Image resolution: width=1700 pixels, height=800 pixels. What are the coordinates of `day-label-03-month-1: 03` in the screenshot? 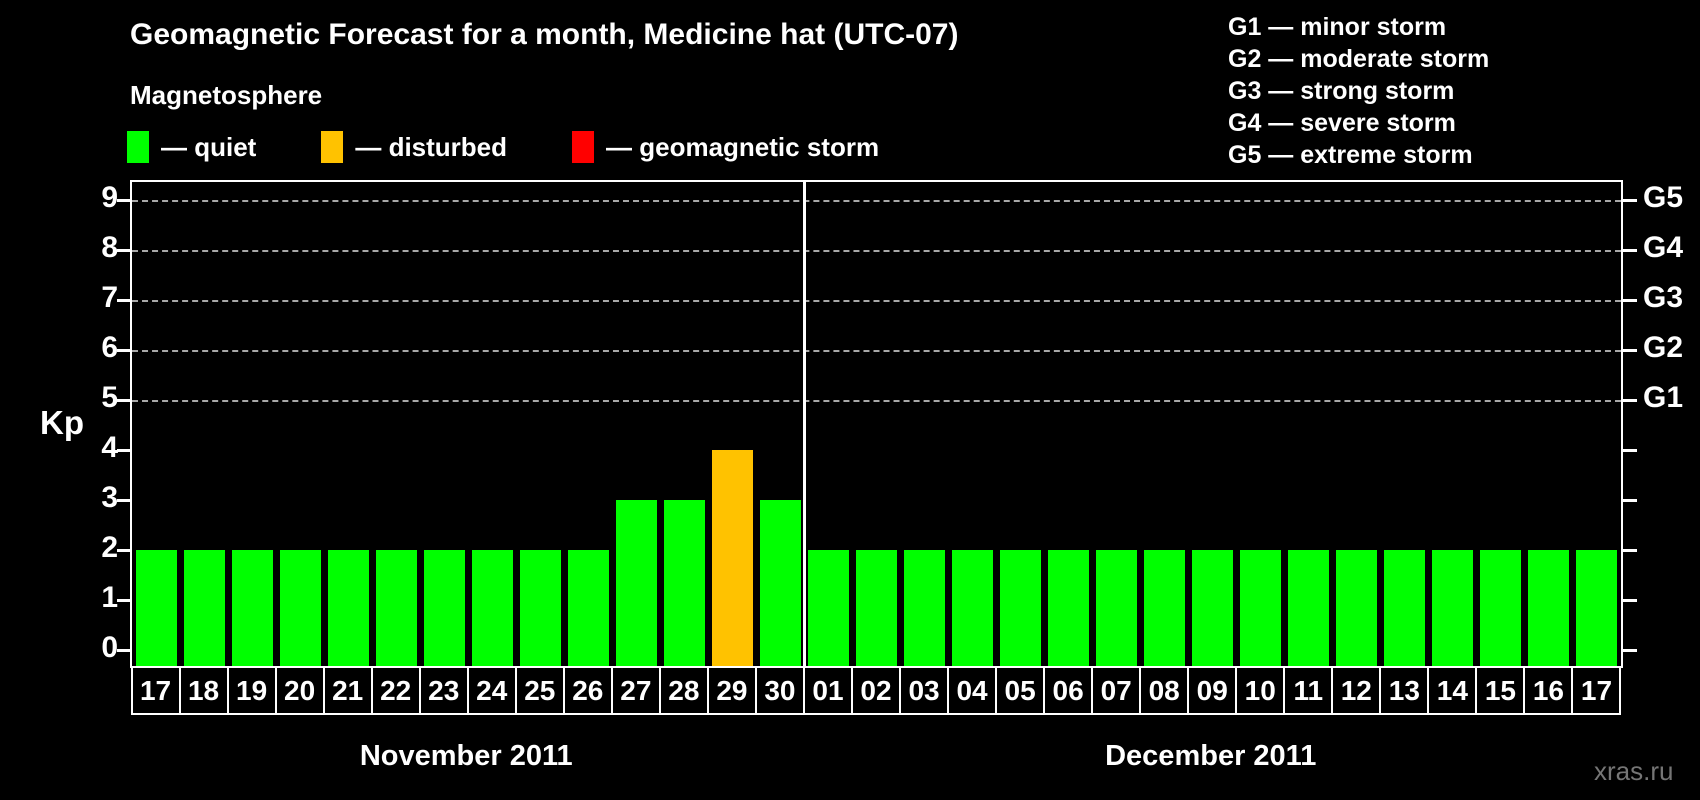 It's located at (924, 690).